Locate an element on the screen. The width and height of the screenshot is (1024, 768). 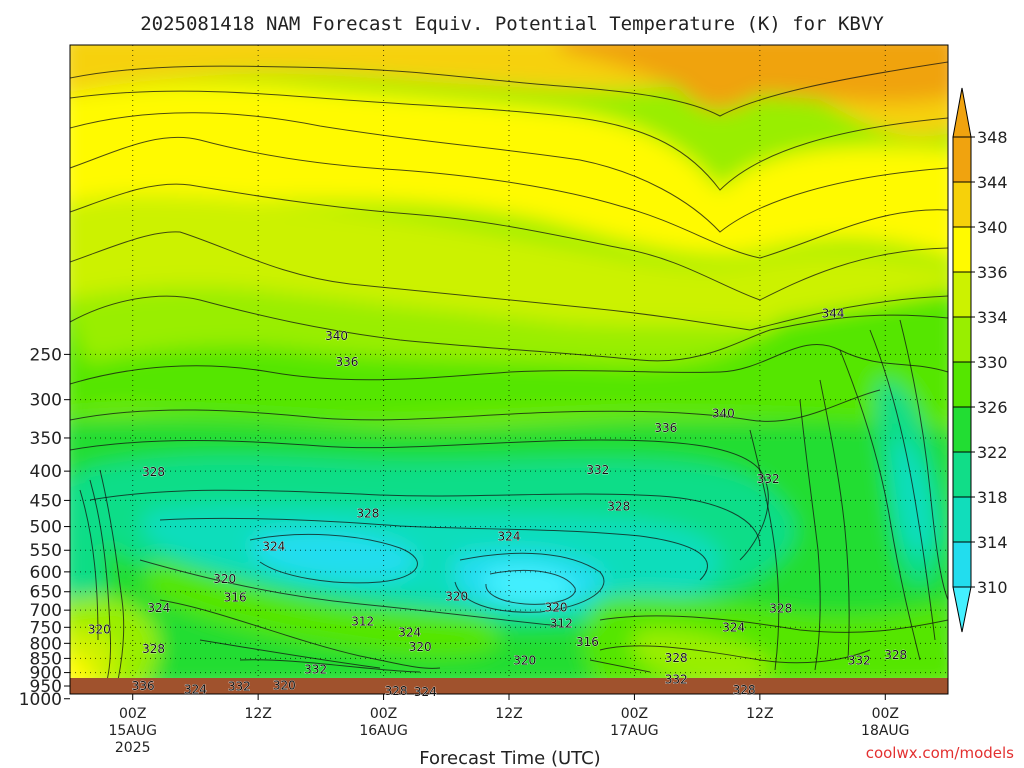
y-tick-label: 500 is located at coordinates (46, 528).